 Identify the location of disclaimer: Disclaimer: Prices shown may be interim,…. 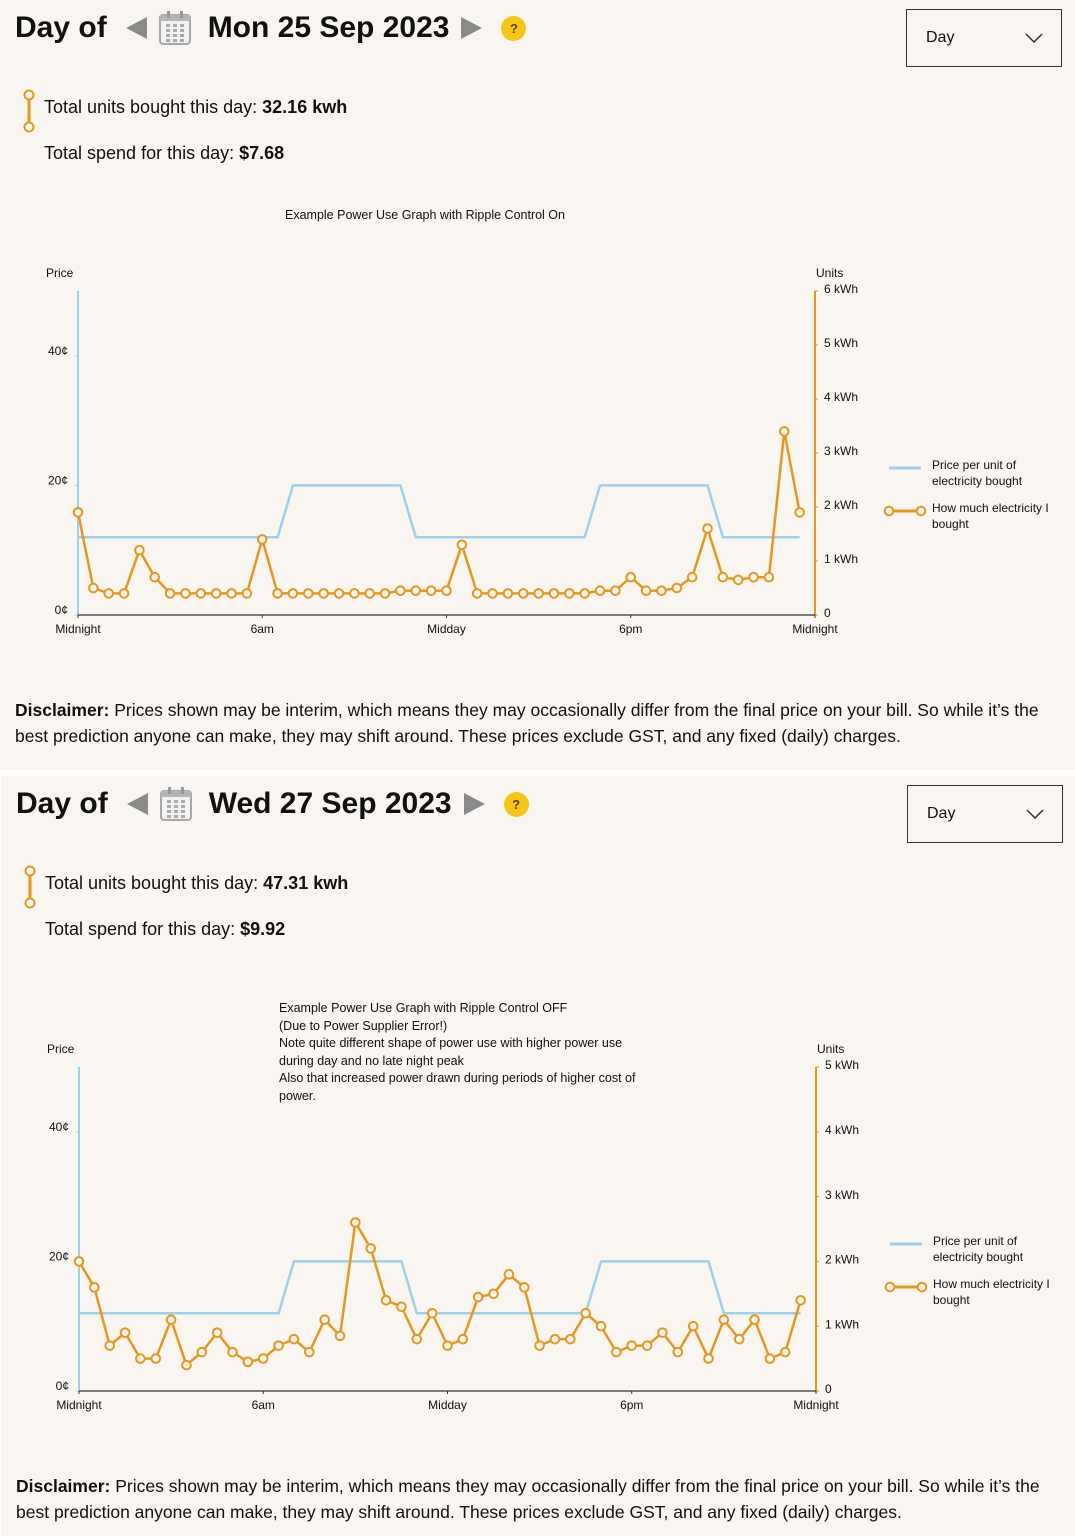
(539, 723).